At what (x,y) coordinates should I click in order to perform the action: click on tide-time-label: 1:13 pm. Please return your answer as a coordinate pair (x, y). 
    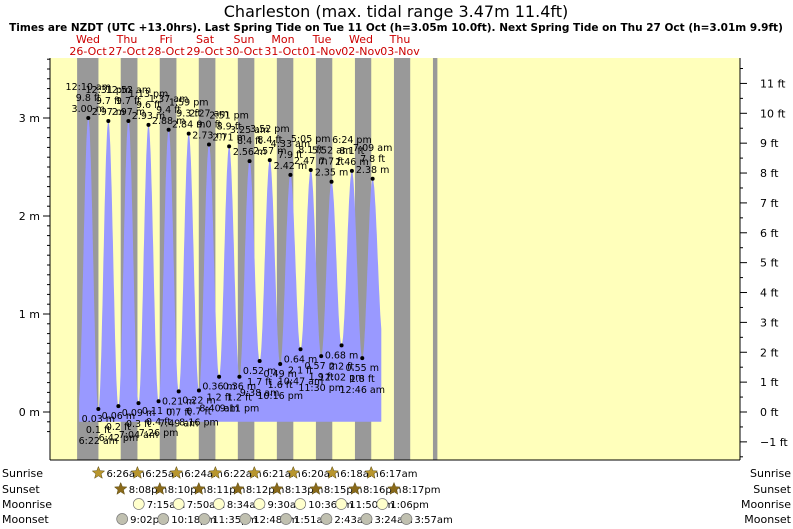
    Looking at the image, I should click on (149, 94).